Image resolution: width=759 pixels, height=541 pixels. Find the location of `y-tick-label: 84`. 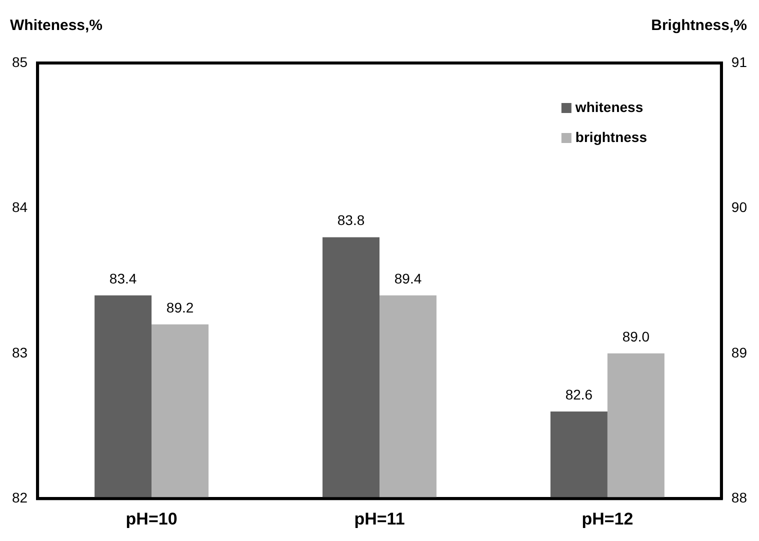

y-tick-label: 84 is located at coordinates (20, 207).